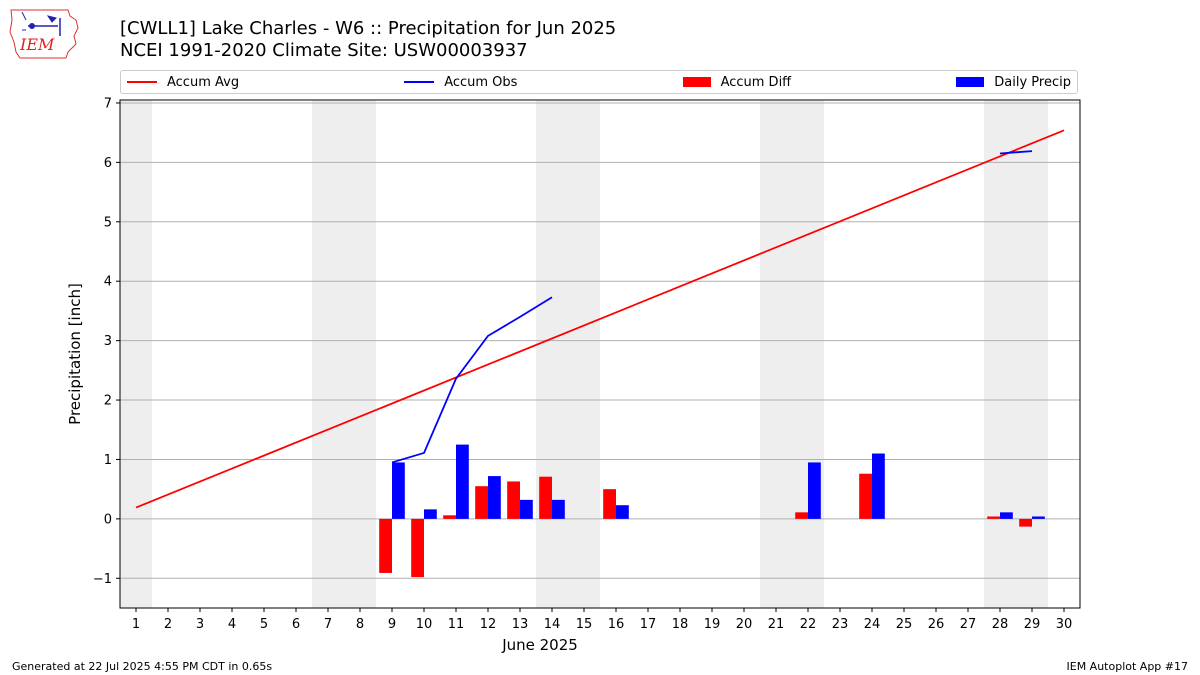 The width and height of the screenshot is (1200, 675). What do you see at coordinates (296, 624) in the screenshot?
I see `x-tick-label-5: 6` at bounding box center [296, 624].